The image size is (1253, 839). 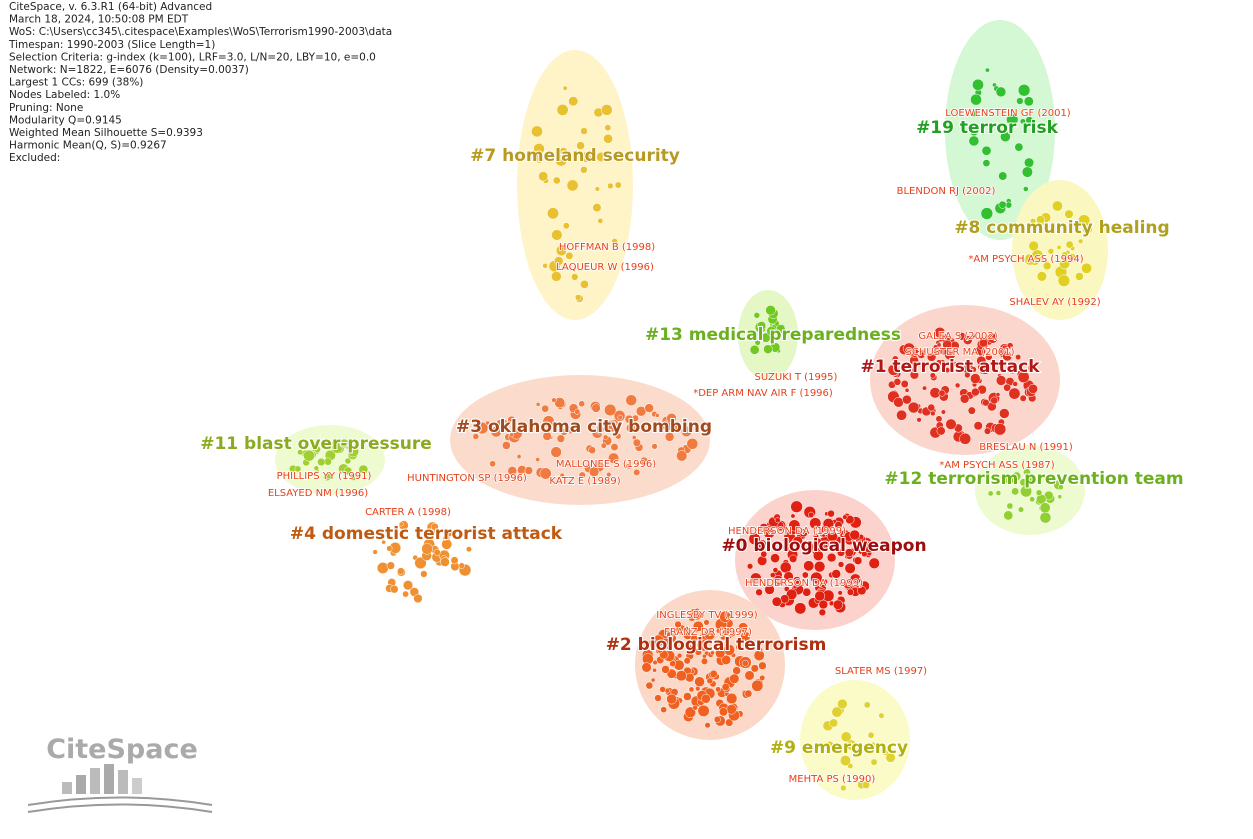 I want to click on cluster-label: #2 biological terrorism, so click(x=716, y=645).